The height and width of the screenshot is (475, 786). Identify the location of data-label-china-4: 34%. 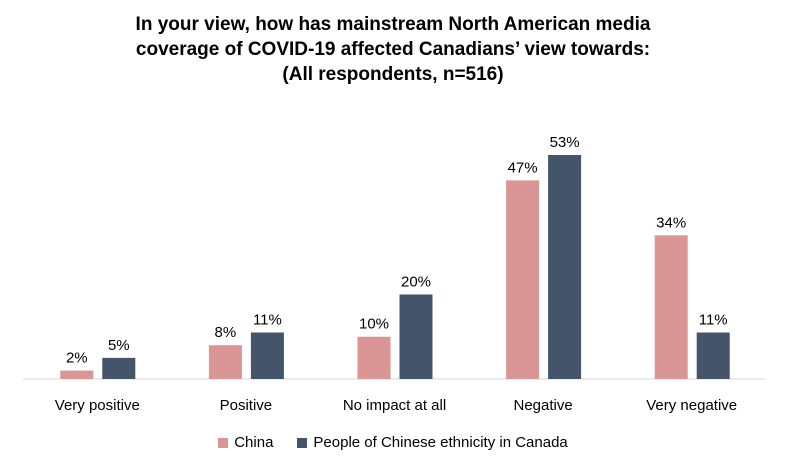
(671, 222).